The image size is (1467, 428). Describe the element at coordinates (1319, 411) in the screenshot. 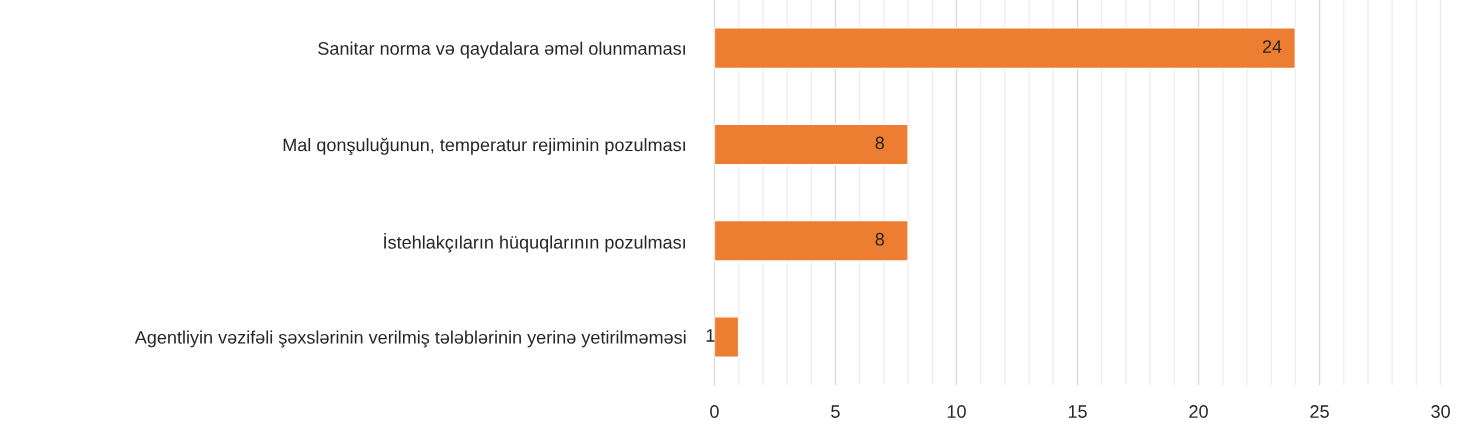

I see `x-tick-label: 25` at that location.